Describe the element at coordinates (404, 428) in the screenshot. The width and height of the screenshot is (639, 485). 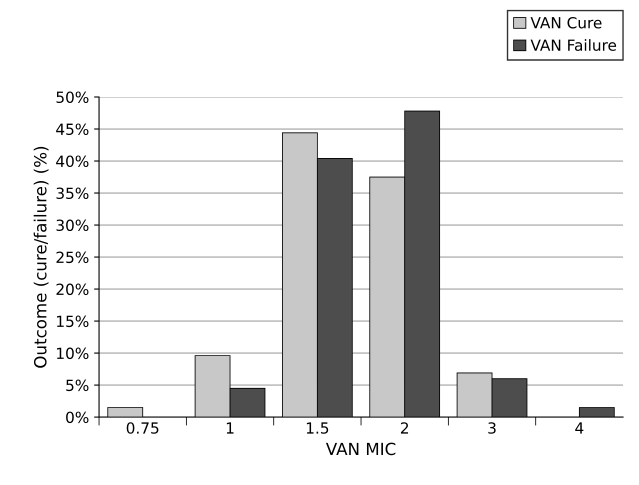
I see `x-tick-label: 2` at that location.